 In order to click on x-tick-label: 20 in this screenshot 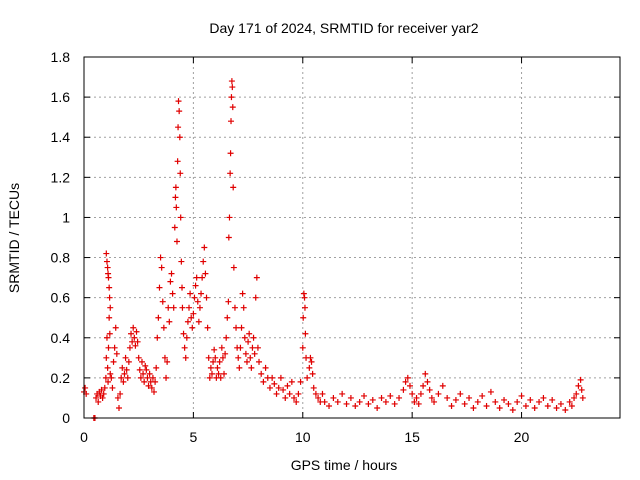, I will do `click(522, 437)`.